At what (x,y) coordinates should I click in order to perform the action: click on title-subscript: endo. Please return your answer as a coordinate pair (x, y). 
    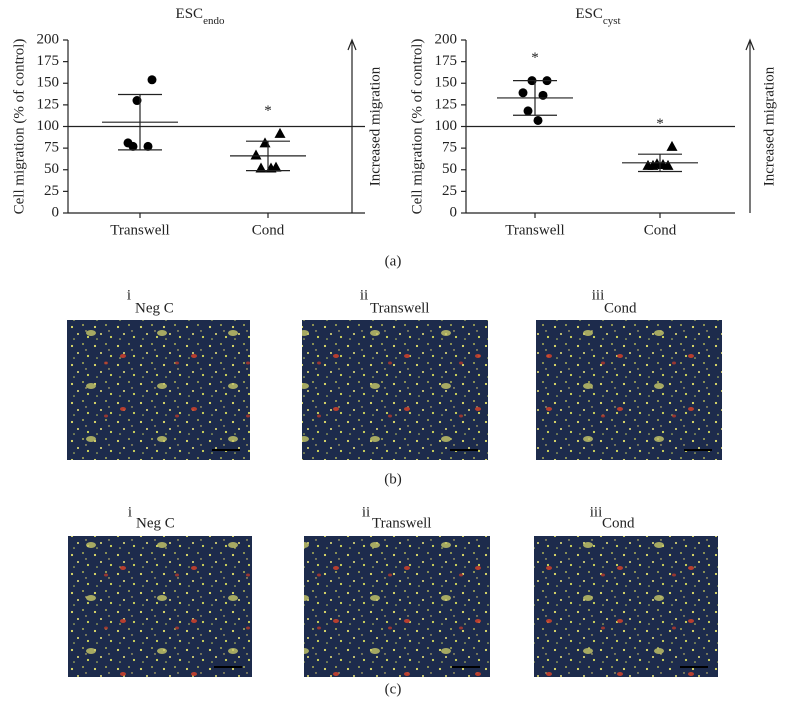
    Looking at the image, I should click on (214, 21).